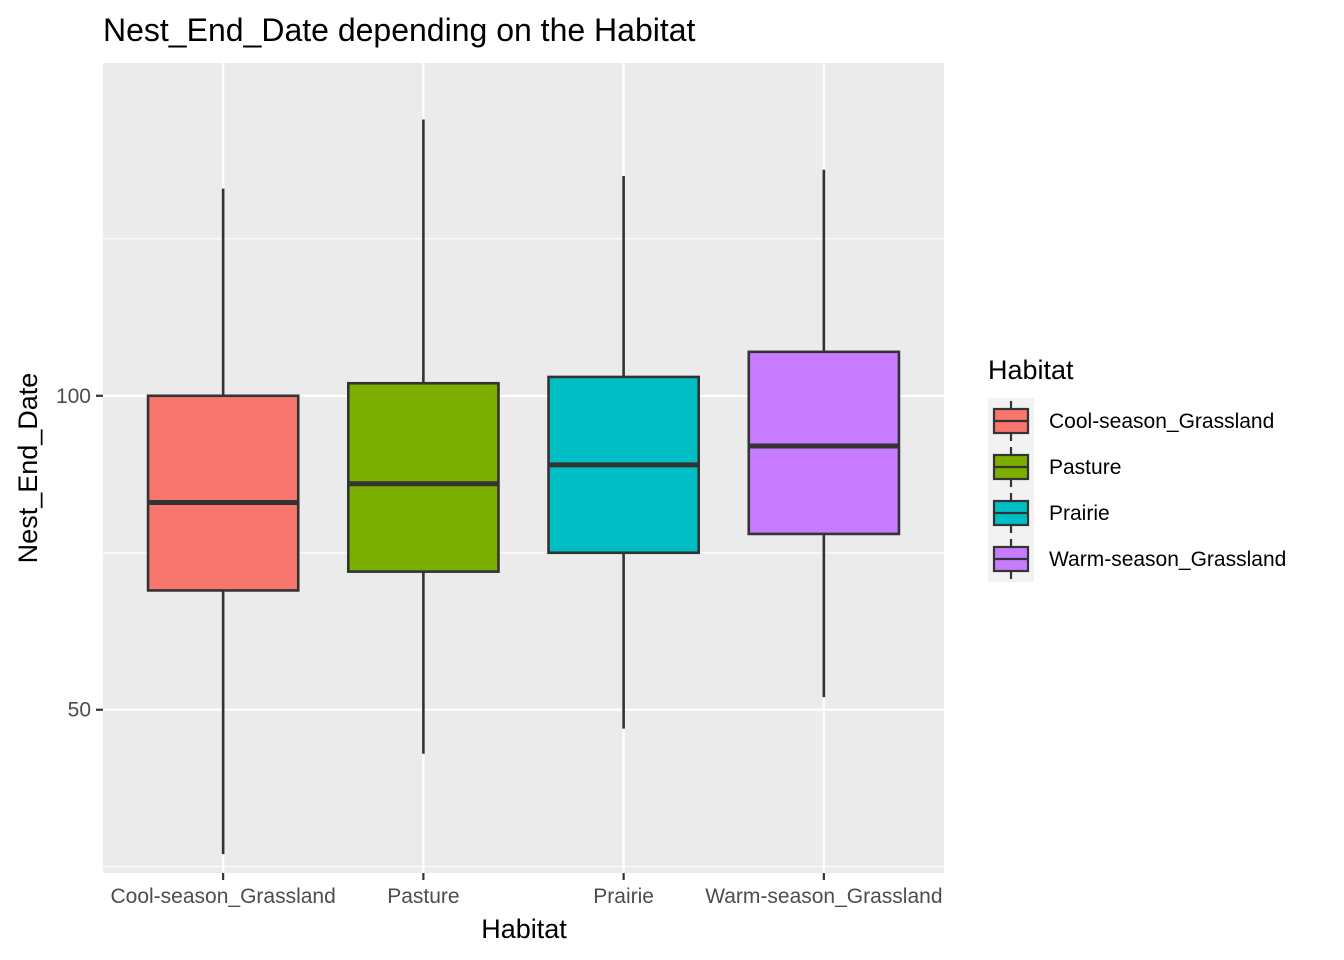 The height and width of the screenshot is (960, 1344). I want to click on y-tick-label: 100, so click(73, 396).